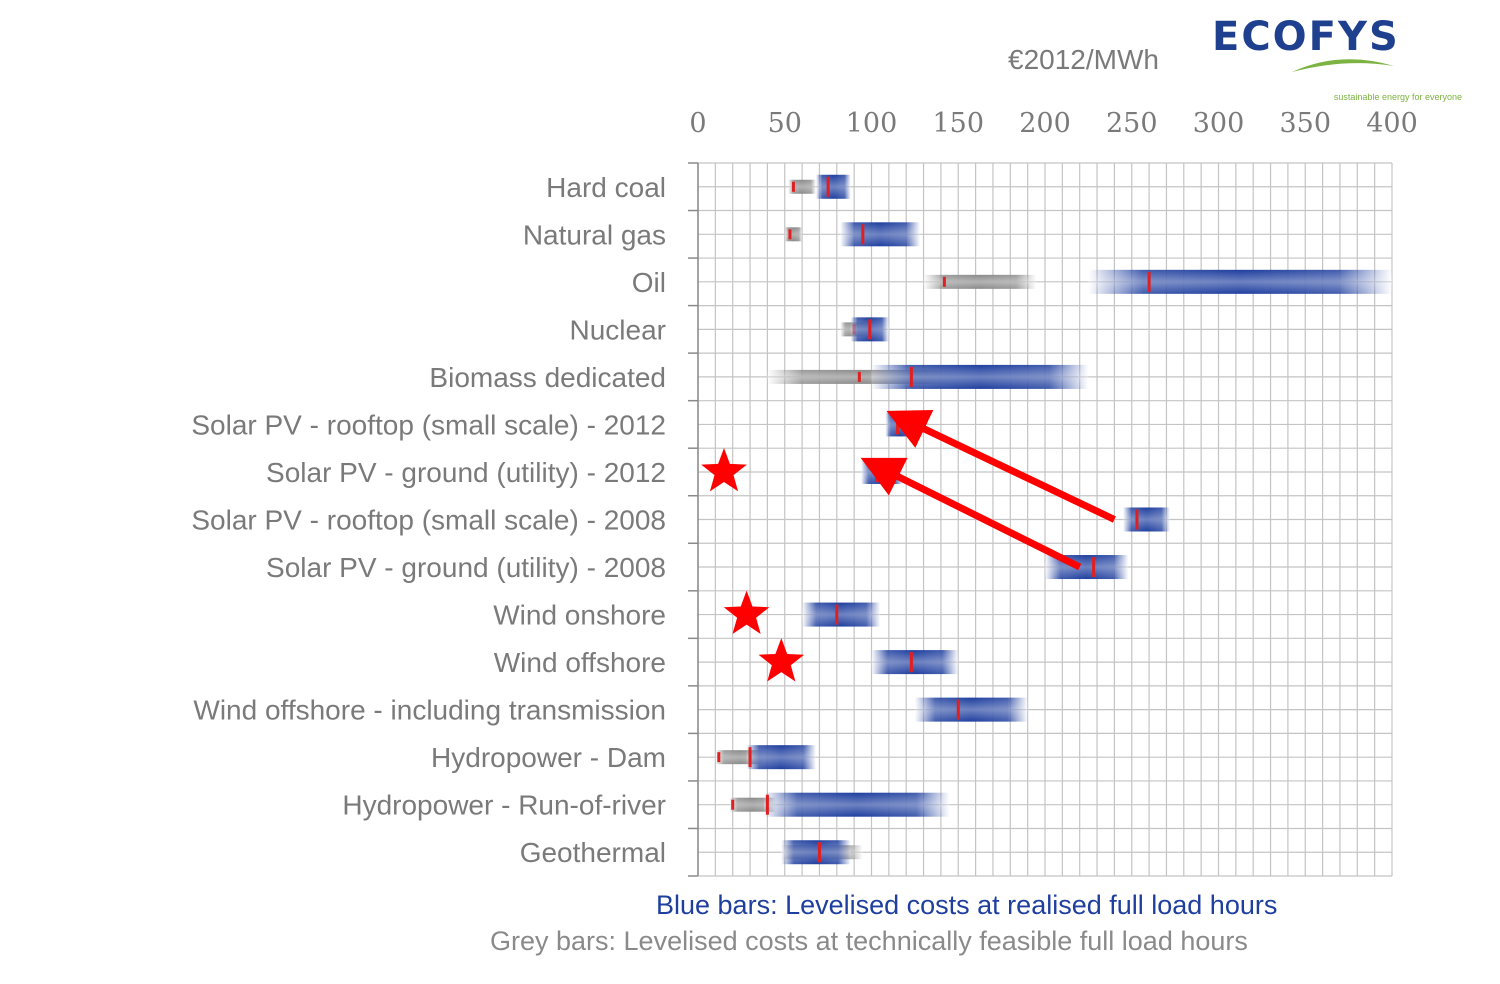 The height and width of the screenshot is (984, 1500). What do you see at coordinates (785, 123) in the screenshot?
I see `x-tick-label: 50` at bounding box center [785, 123].